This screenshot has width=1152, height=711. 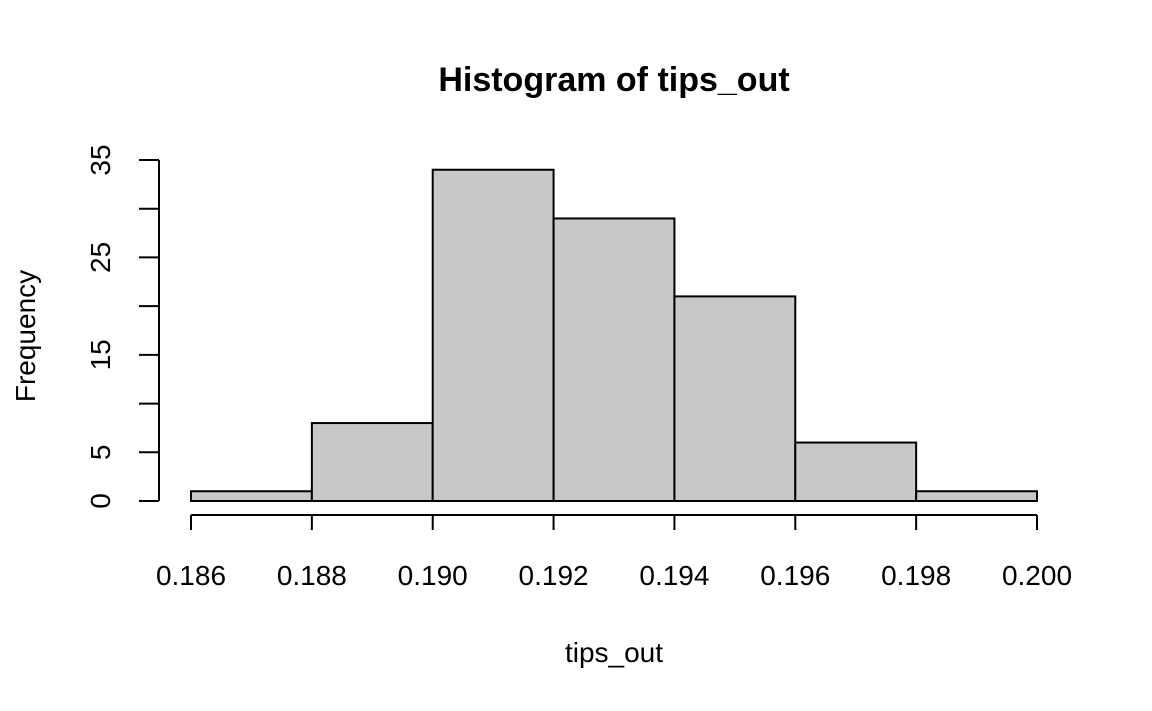 I want to click on x-tick-label: 0.188, so click(x=312, y=575).